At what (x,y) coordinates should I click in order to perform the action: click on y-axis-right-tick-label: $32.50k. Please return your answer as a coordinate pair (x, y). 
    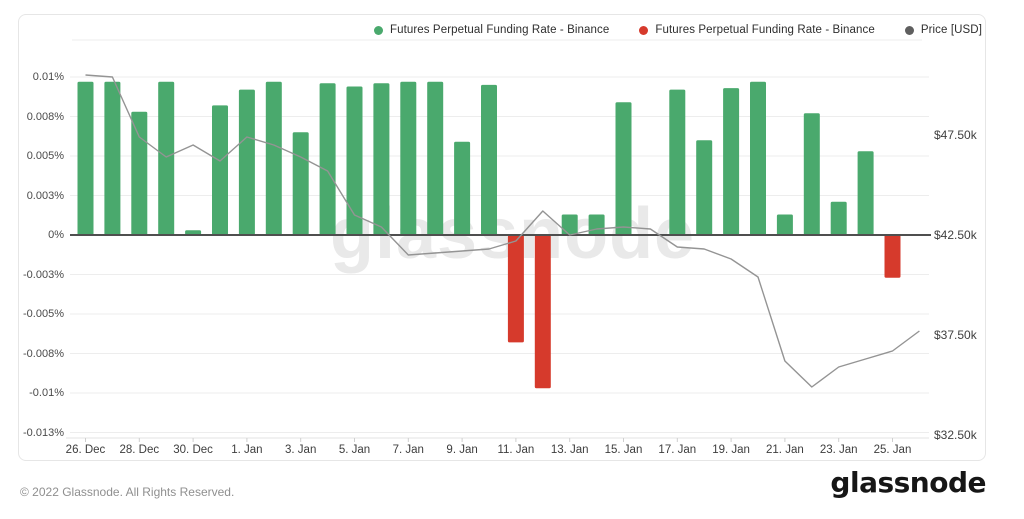
    Looking at the image, I should click on (955, 435).